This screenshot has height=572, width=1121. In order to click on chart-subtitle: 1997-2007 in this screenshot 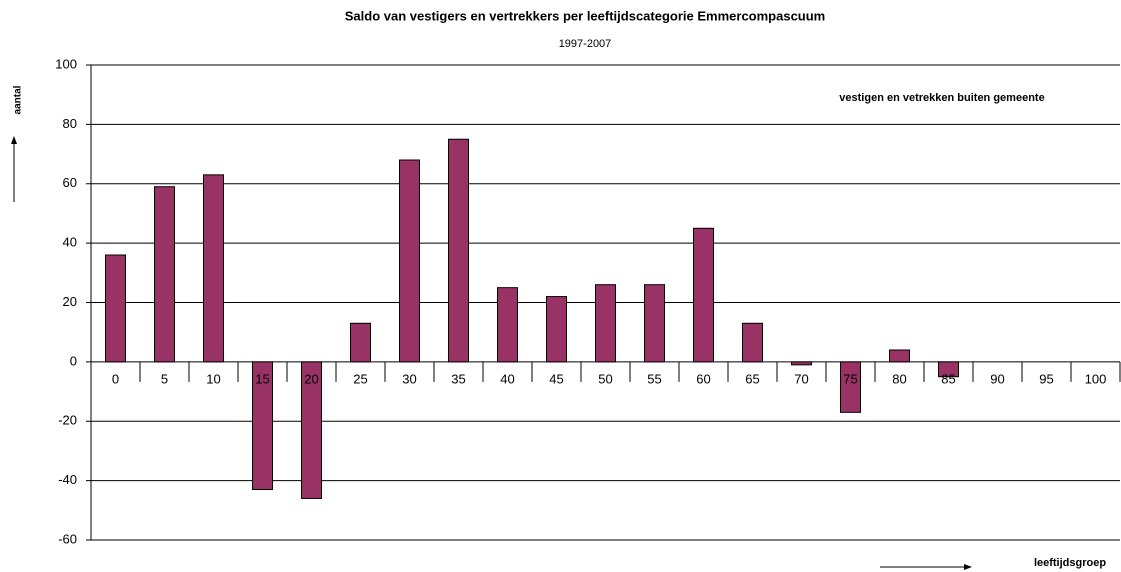, I will do `click(585, 44)`.